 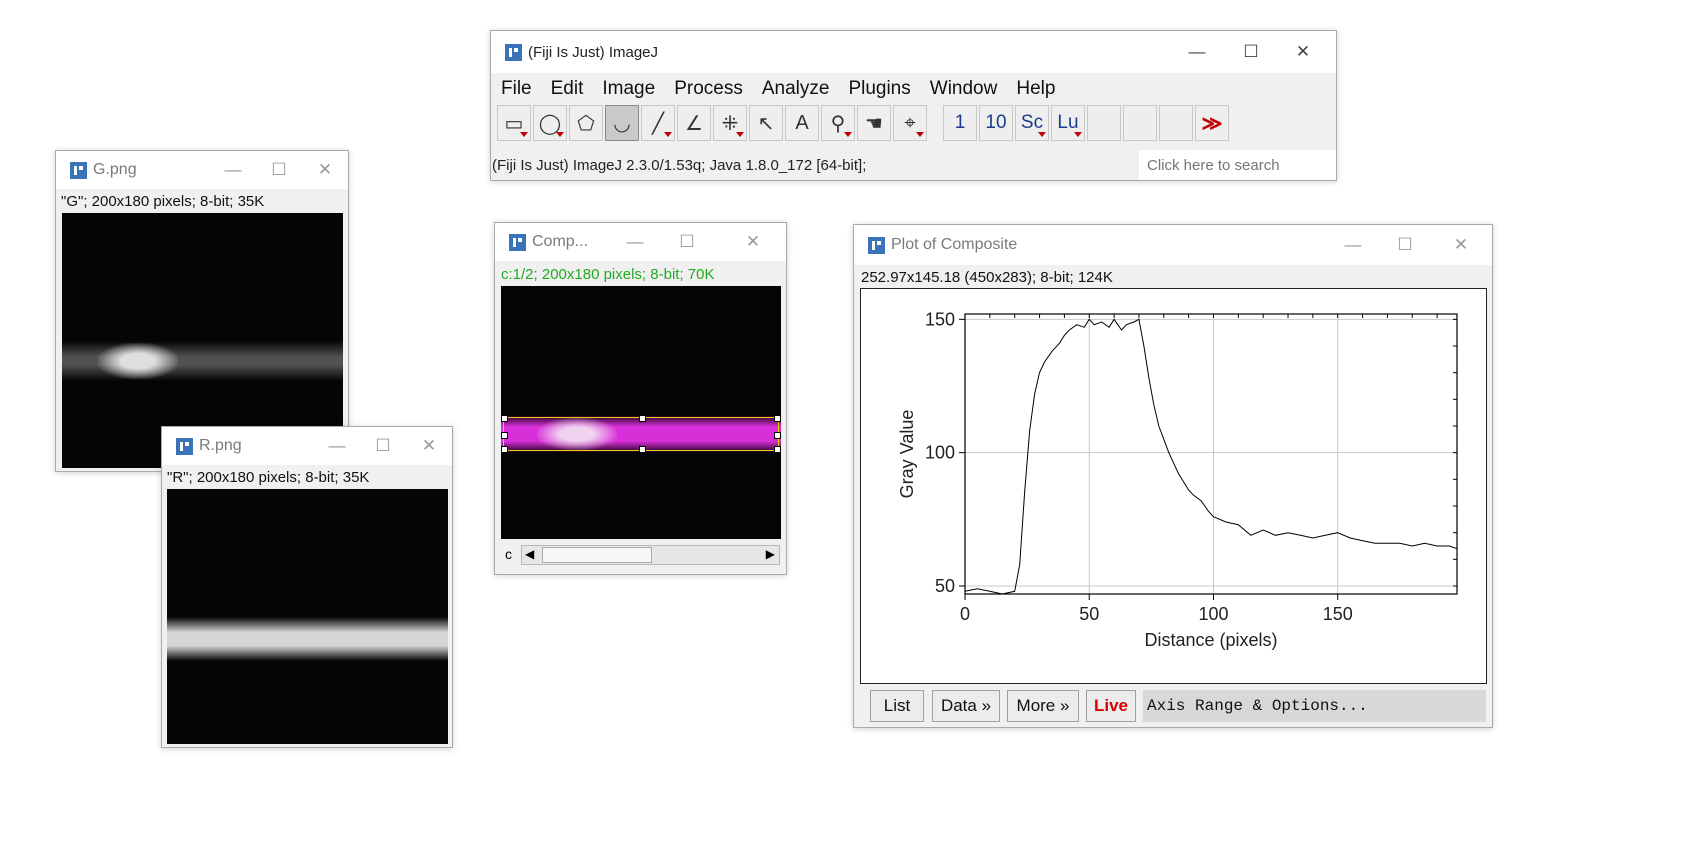 I want to click on composite-image-canvas, so click(x=641, y=412).